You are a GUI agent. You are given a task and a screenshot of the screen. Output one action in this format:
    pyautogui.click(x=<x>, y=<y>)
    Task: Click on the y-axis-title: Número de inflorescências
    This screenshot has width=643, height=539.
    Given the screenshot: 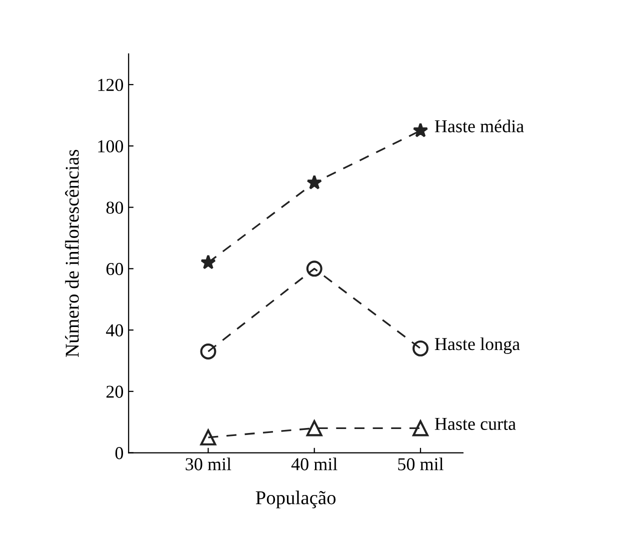 What is the action you would take?
    pyautogui.click(x=71, y=253)
    